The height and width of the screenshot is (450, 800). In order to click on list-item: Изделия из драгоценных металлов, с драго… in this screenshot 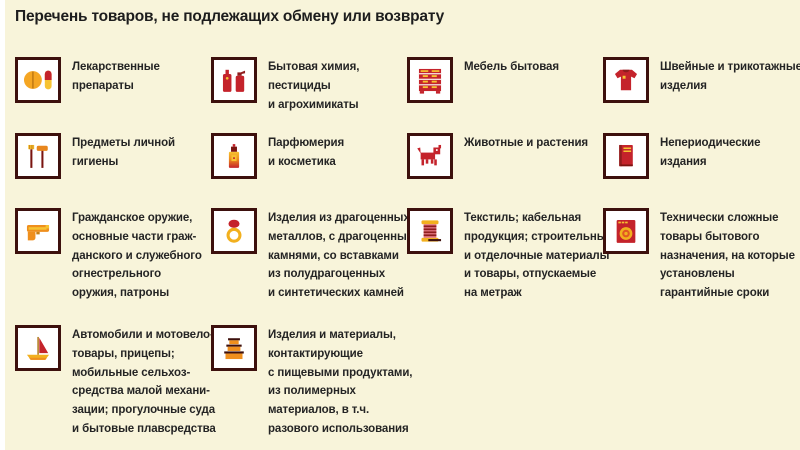, I will do `click(316, 255)`.